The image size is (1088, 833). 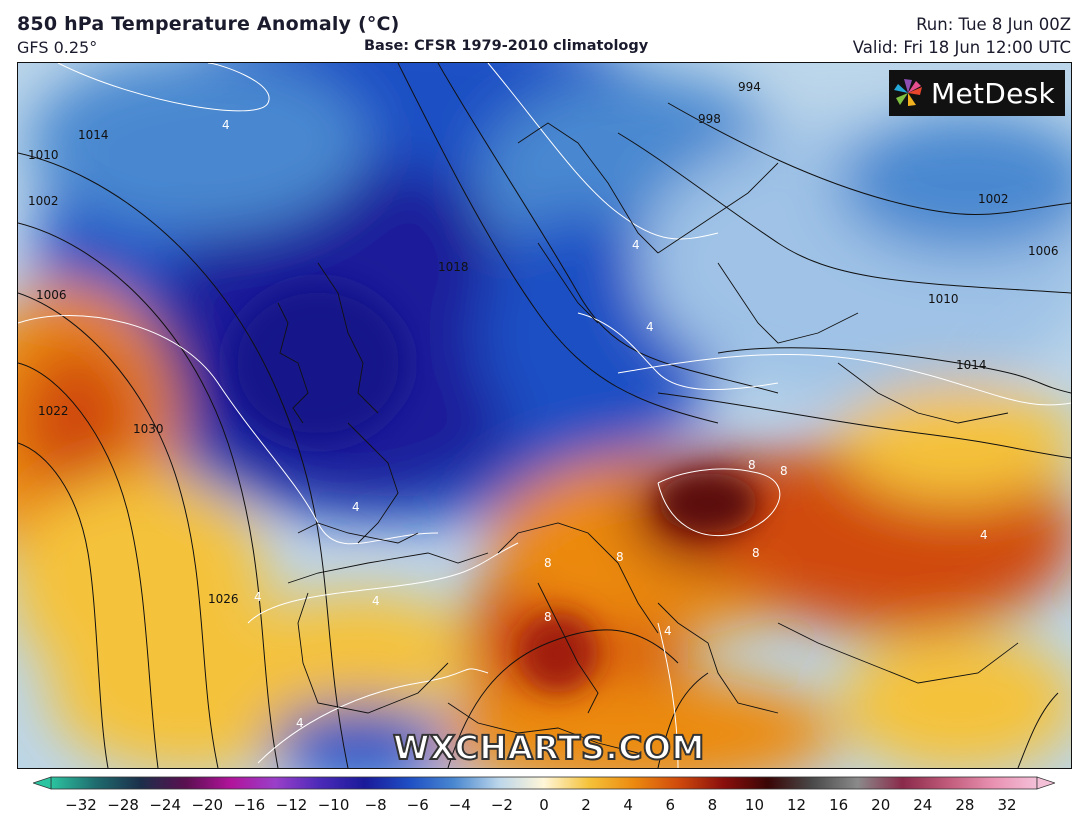 I want to click on colorbar-tick-label: −10, so click(x=333, y=805).